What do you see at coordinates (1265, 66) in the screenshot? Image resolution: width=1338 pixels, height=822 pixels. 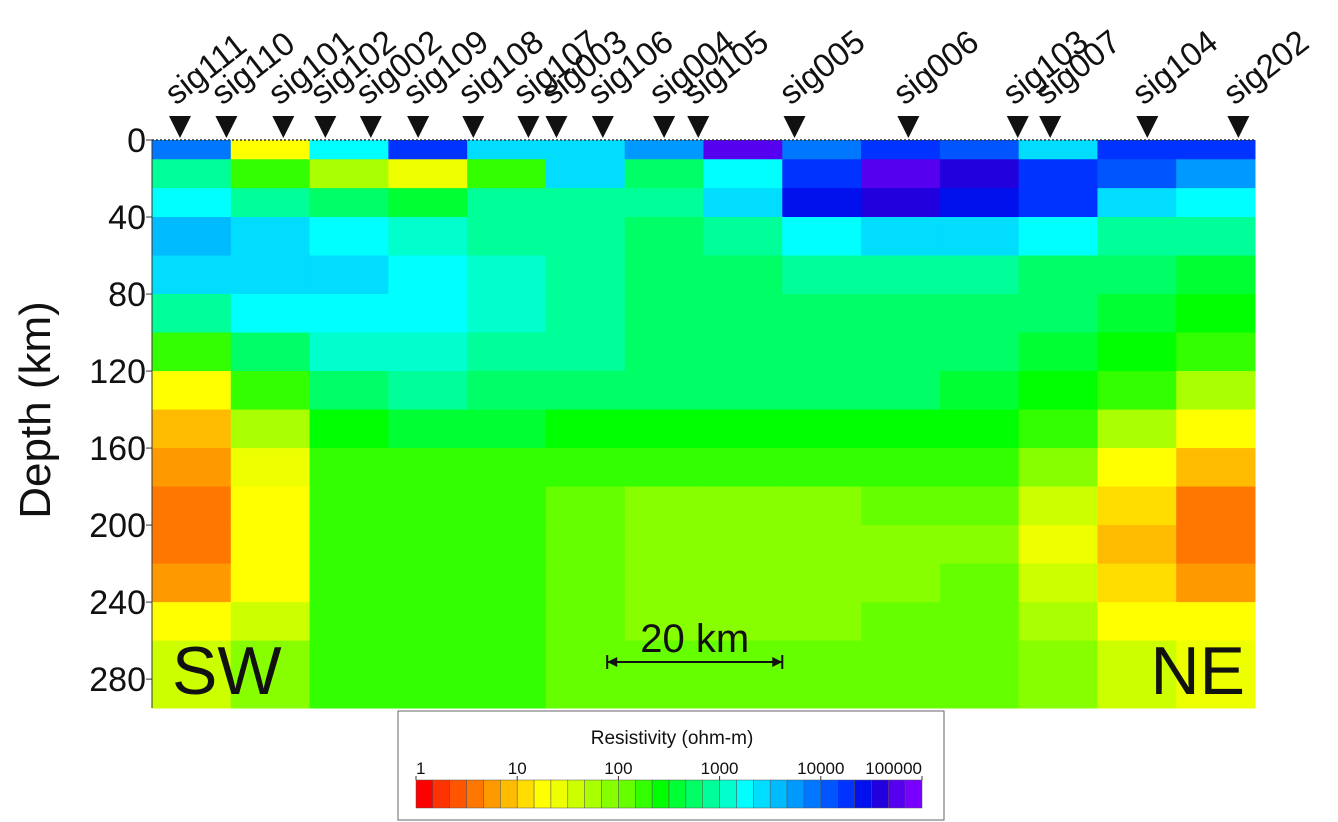 I see `station-label: sig202` at bounding box center [1265, 66].